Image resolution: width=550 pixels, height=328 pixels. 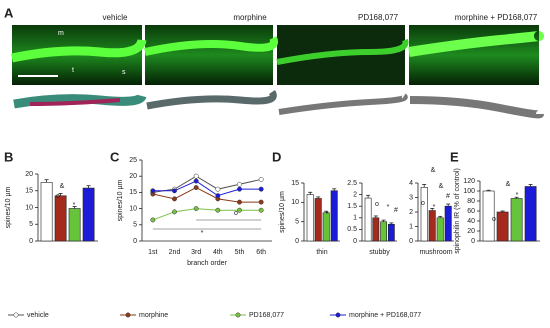 What do you see at coordinates (9, 12) in the screenshot?
I see `panel-label: A` at bounding box center [9, 12].